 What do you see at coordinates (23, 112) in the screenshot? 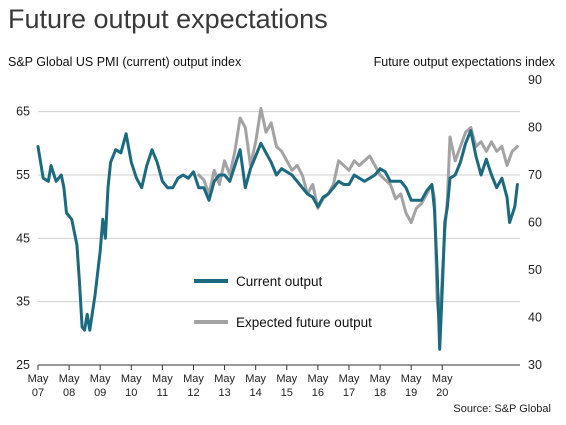
I see `left-tick-label: 65` at bounding box center [23, 112].